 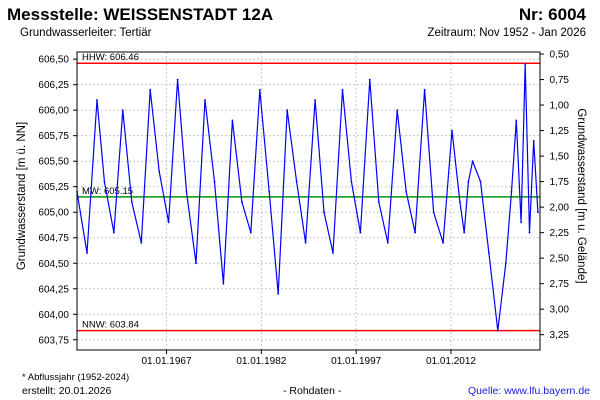 I want to click on reference-line-label: MW: 605.15, so click(x=107, y=191).